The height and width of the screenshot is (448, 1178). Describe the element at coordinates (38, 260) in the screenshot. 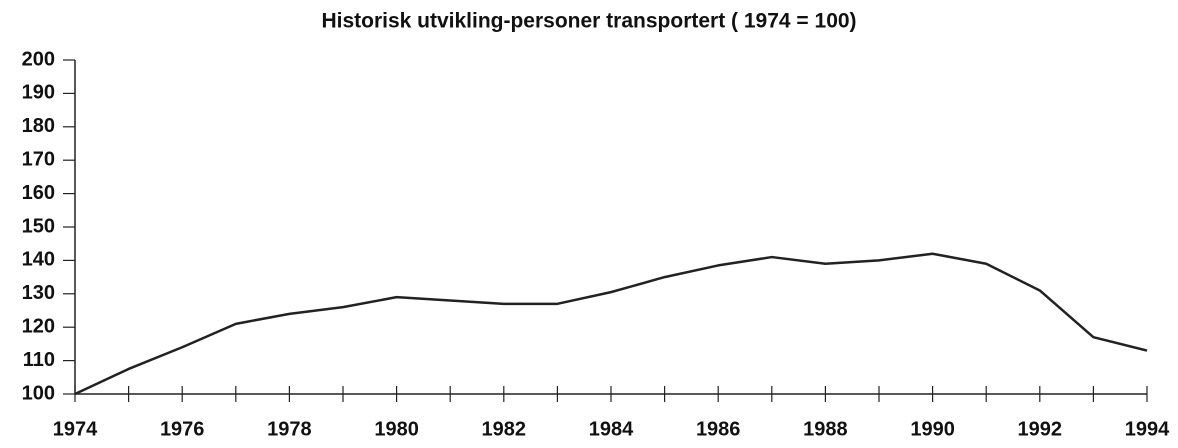

I see `y-tick-label: 140` at that location.